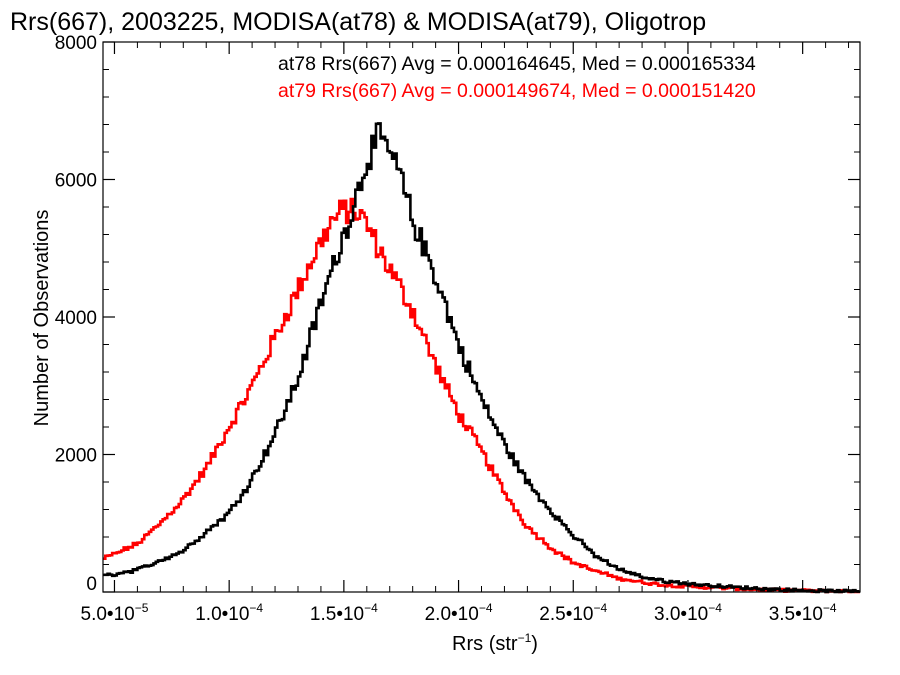 This screenshot has width=900, height=675. What do you see at coordinates (573, 613) in the screenshot?
I see `x-tick-label: 2.5•10−4` at bounding box center [573, 613].